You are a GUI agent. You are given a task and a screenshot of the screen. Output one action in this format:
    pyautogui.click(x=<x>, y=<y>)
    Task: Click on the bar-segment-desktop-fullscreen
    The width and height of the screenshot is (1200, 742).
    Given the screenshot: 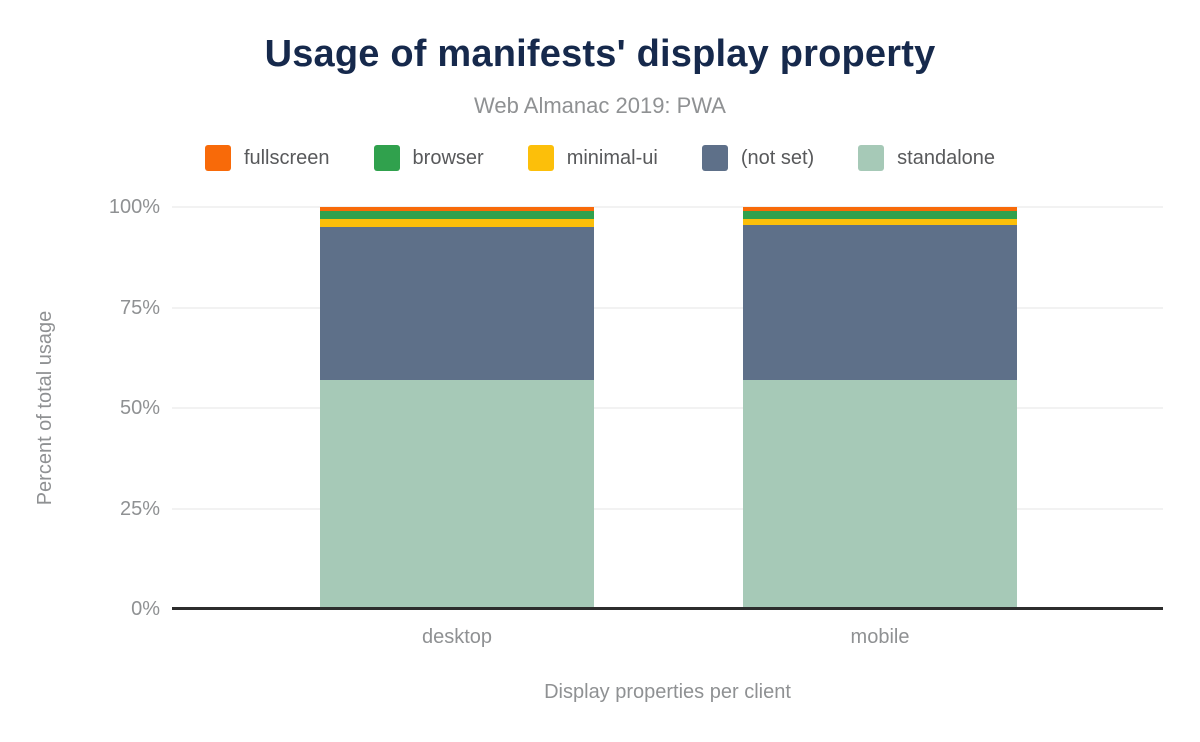 What is the action you would take?
    pyautogui.click(x=457, y=209)
    